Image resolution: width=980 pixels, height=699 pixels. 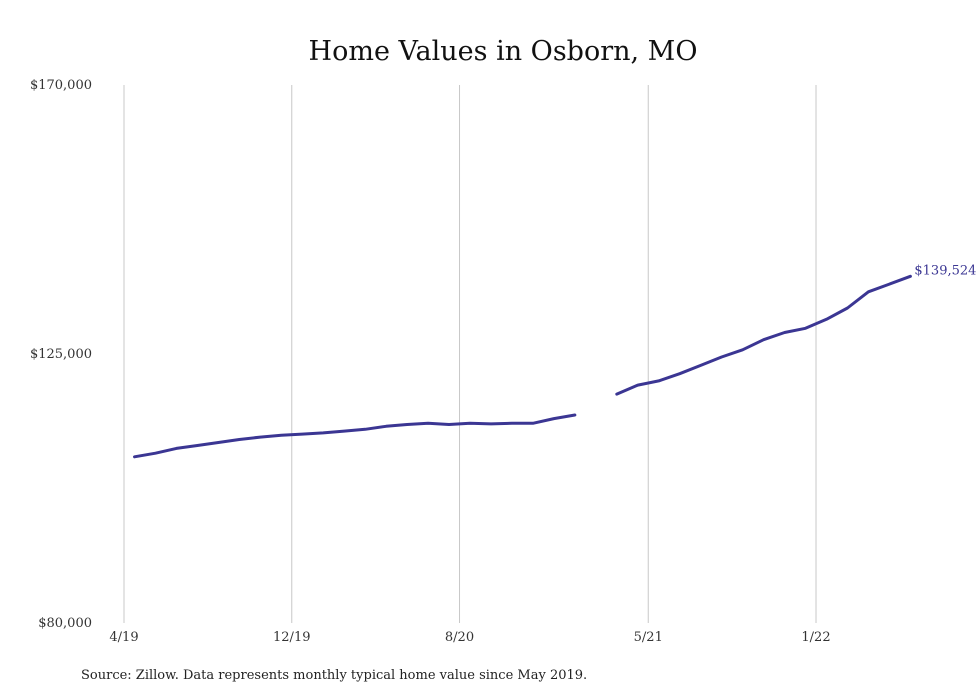 What do you see at coordinates (61, 85) in the screenshot?
I see `y-tick-label: $170,000` at bounding box center [61, 85].